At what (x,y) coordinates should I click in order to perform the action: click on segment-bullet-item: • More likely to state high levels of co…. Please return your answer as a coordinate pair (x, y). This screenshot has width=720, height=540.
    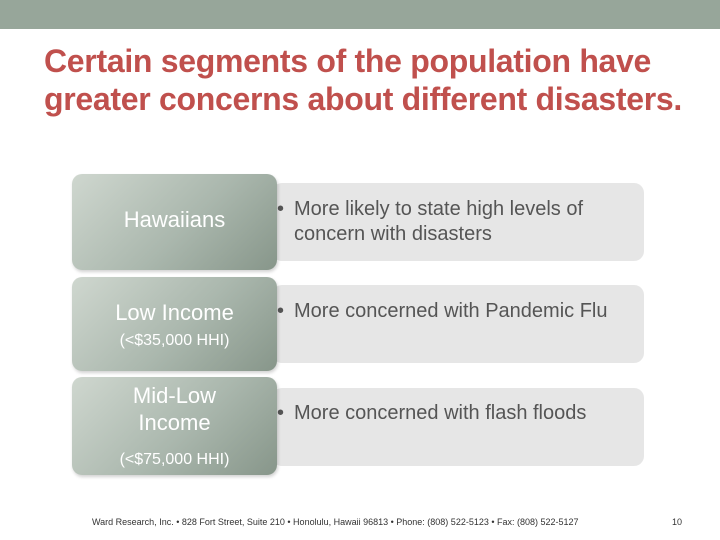
    Looking at the image, I should click on (458, 222).